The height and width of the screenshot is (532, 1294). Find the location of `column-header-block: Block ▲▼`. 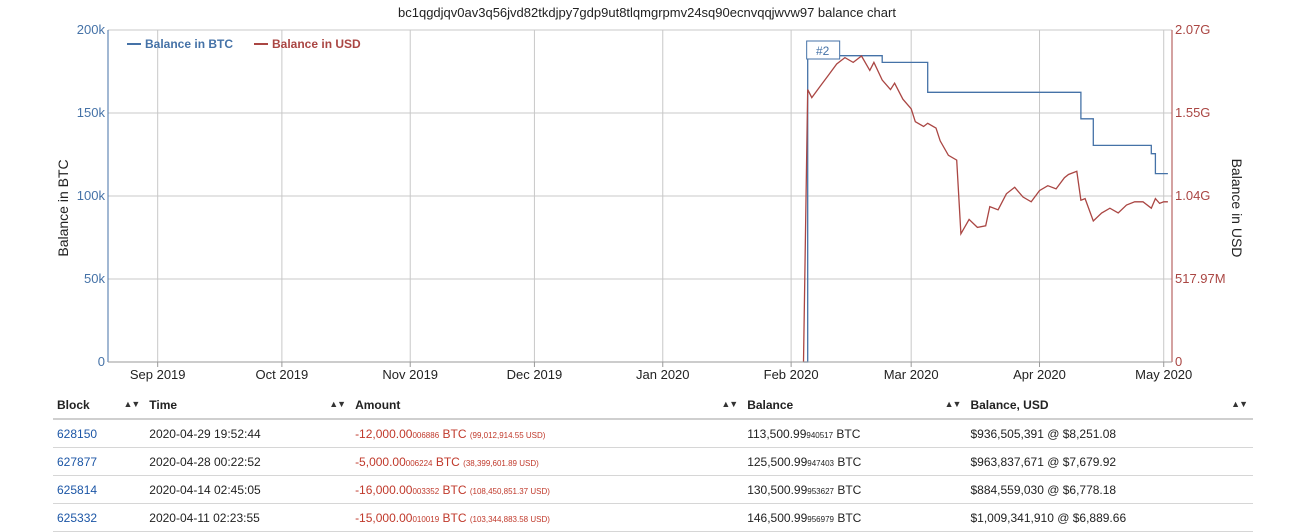

column-header-block: Block ▲▼ is located at coordinates (99, 406).